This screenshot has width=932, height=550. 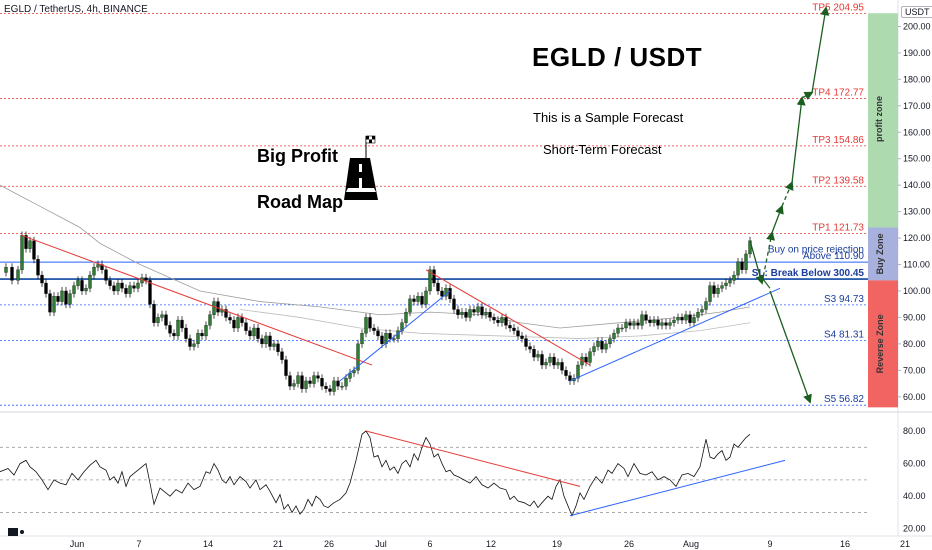 I want to click on level-label-tp: TP2 139.58, so click(x=838, y=180).